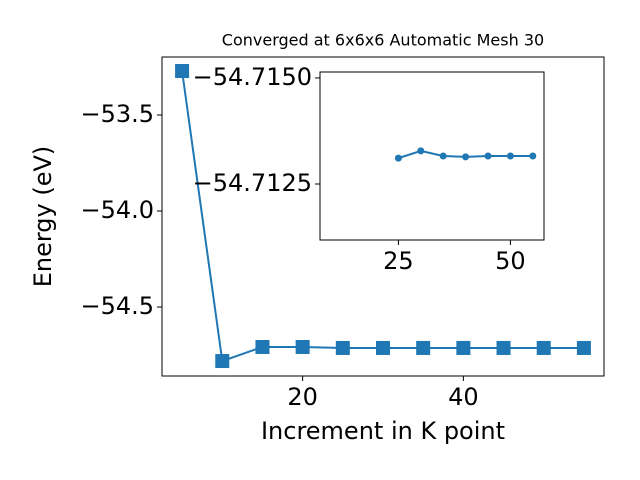  Describe the element at coordinates (117, 114) in the screenshot. I see `y-tick-label: −53.5` at that location.